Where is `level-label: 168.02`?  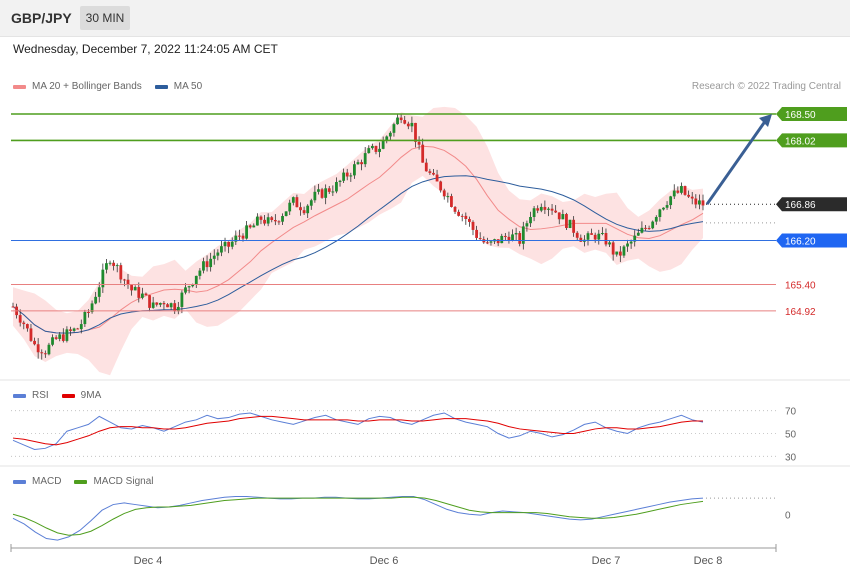
level-label: 168.02 is located at coordinates (800, 141).